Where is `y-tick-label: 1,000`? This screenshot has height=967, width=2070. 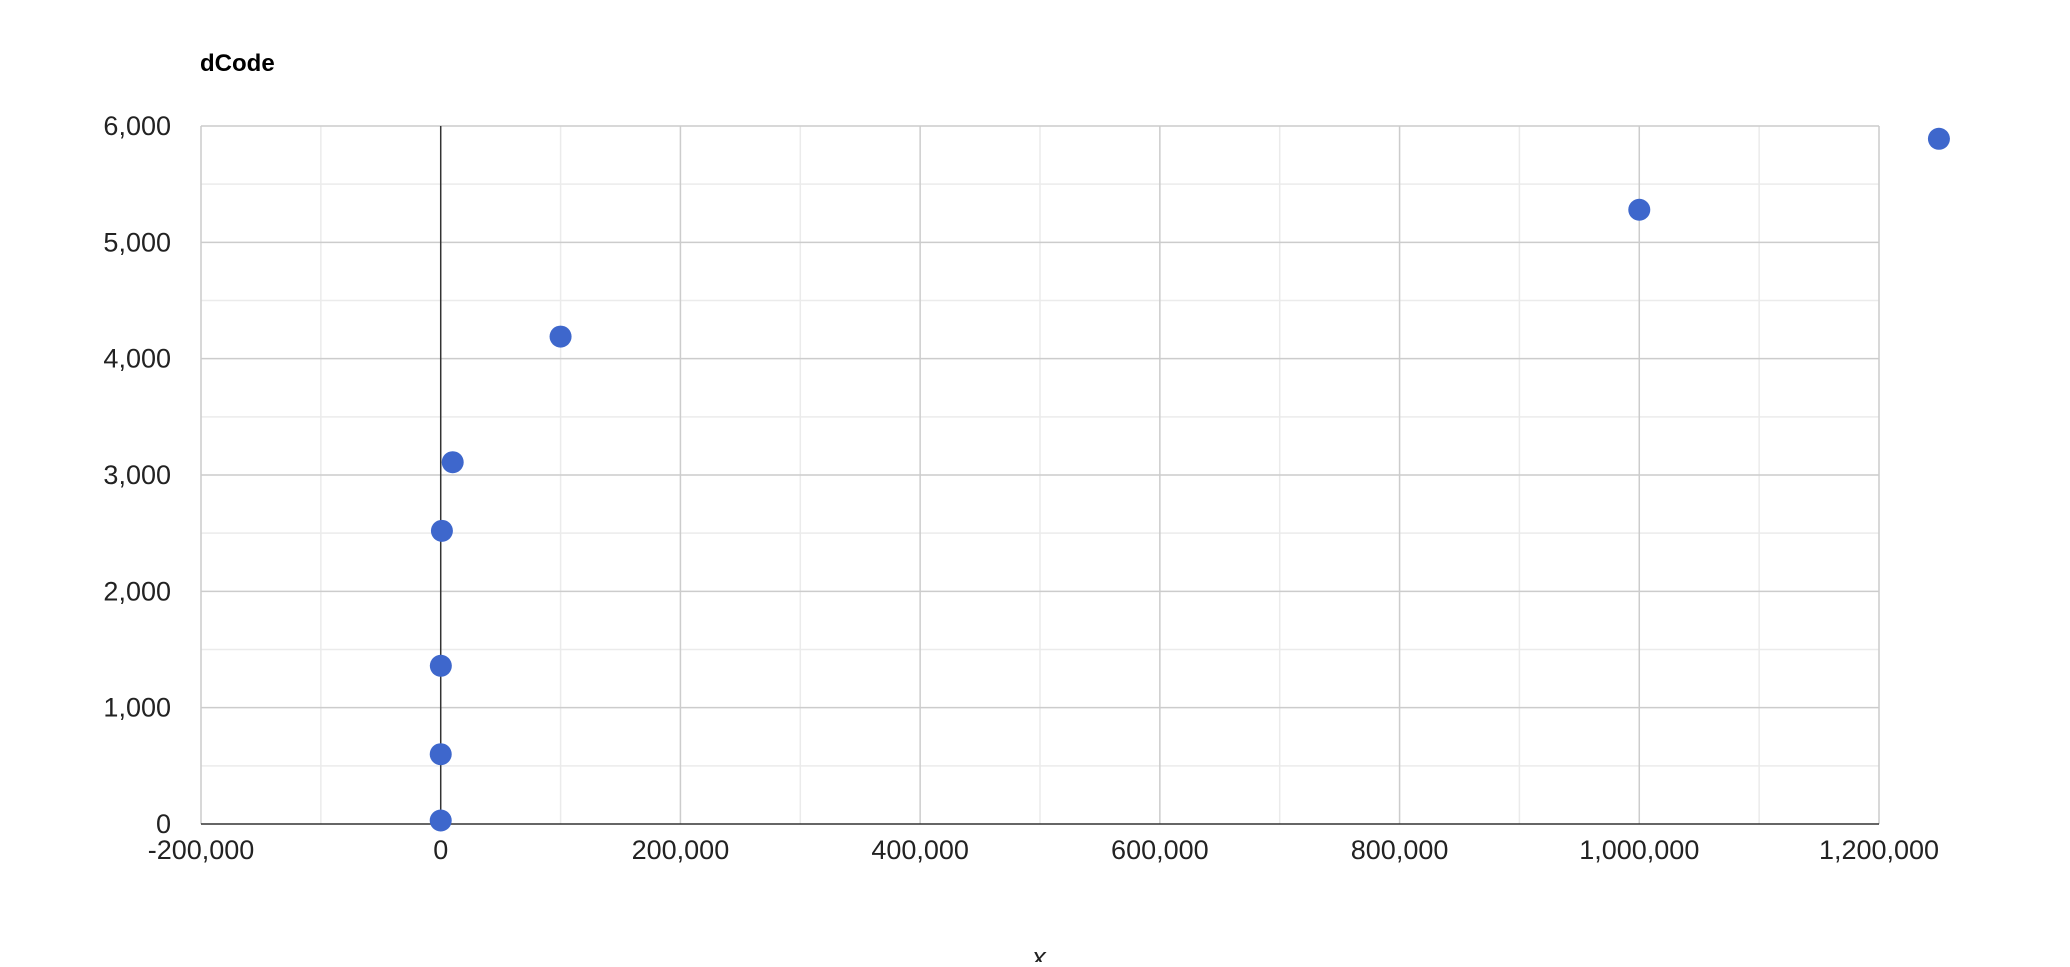
y-tick-label: 1,000 is located at coordinates (137, 708).